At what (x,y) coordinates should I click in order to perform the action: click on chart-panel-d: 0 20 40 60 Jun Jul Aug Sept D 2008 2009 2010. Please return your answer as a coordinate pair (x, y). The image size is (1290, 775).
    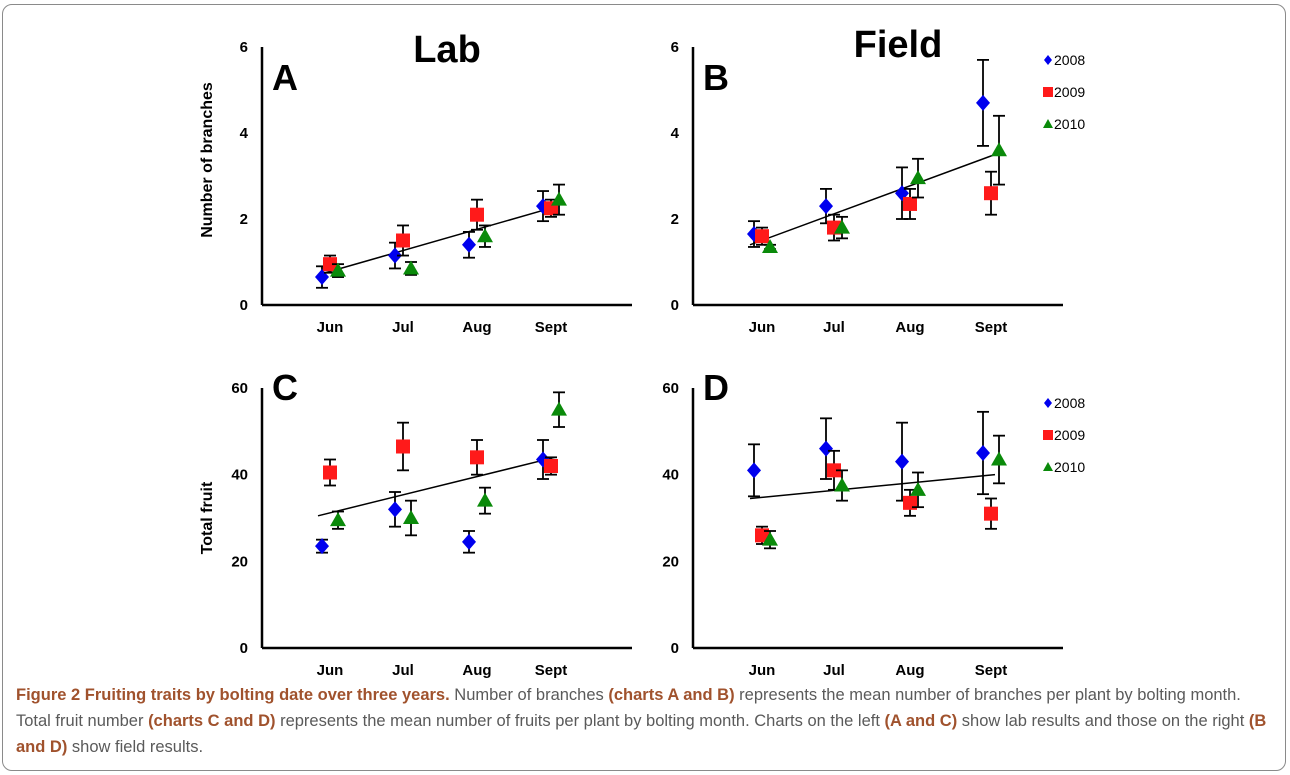
    Looking at the image, I should click on (873, 523).